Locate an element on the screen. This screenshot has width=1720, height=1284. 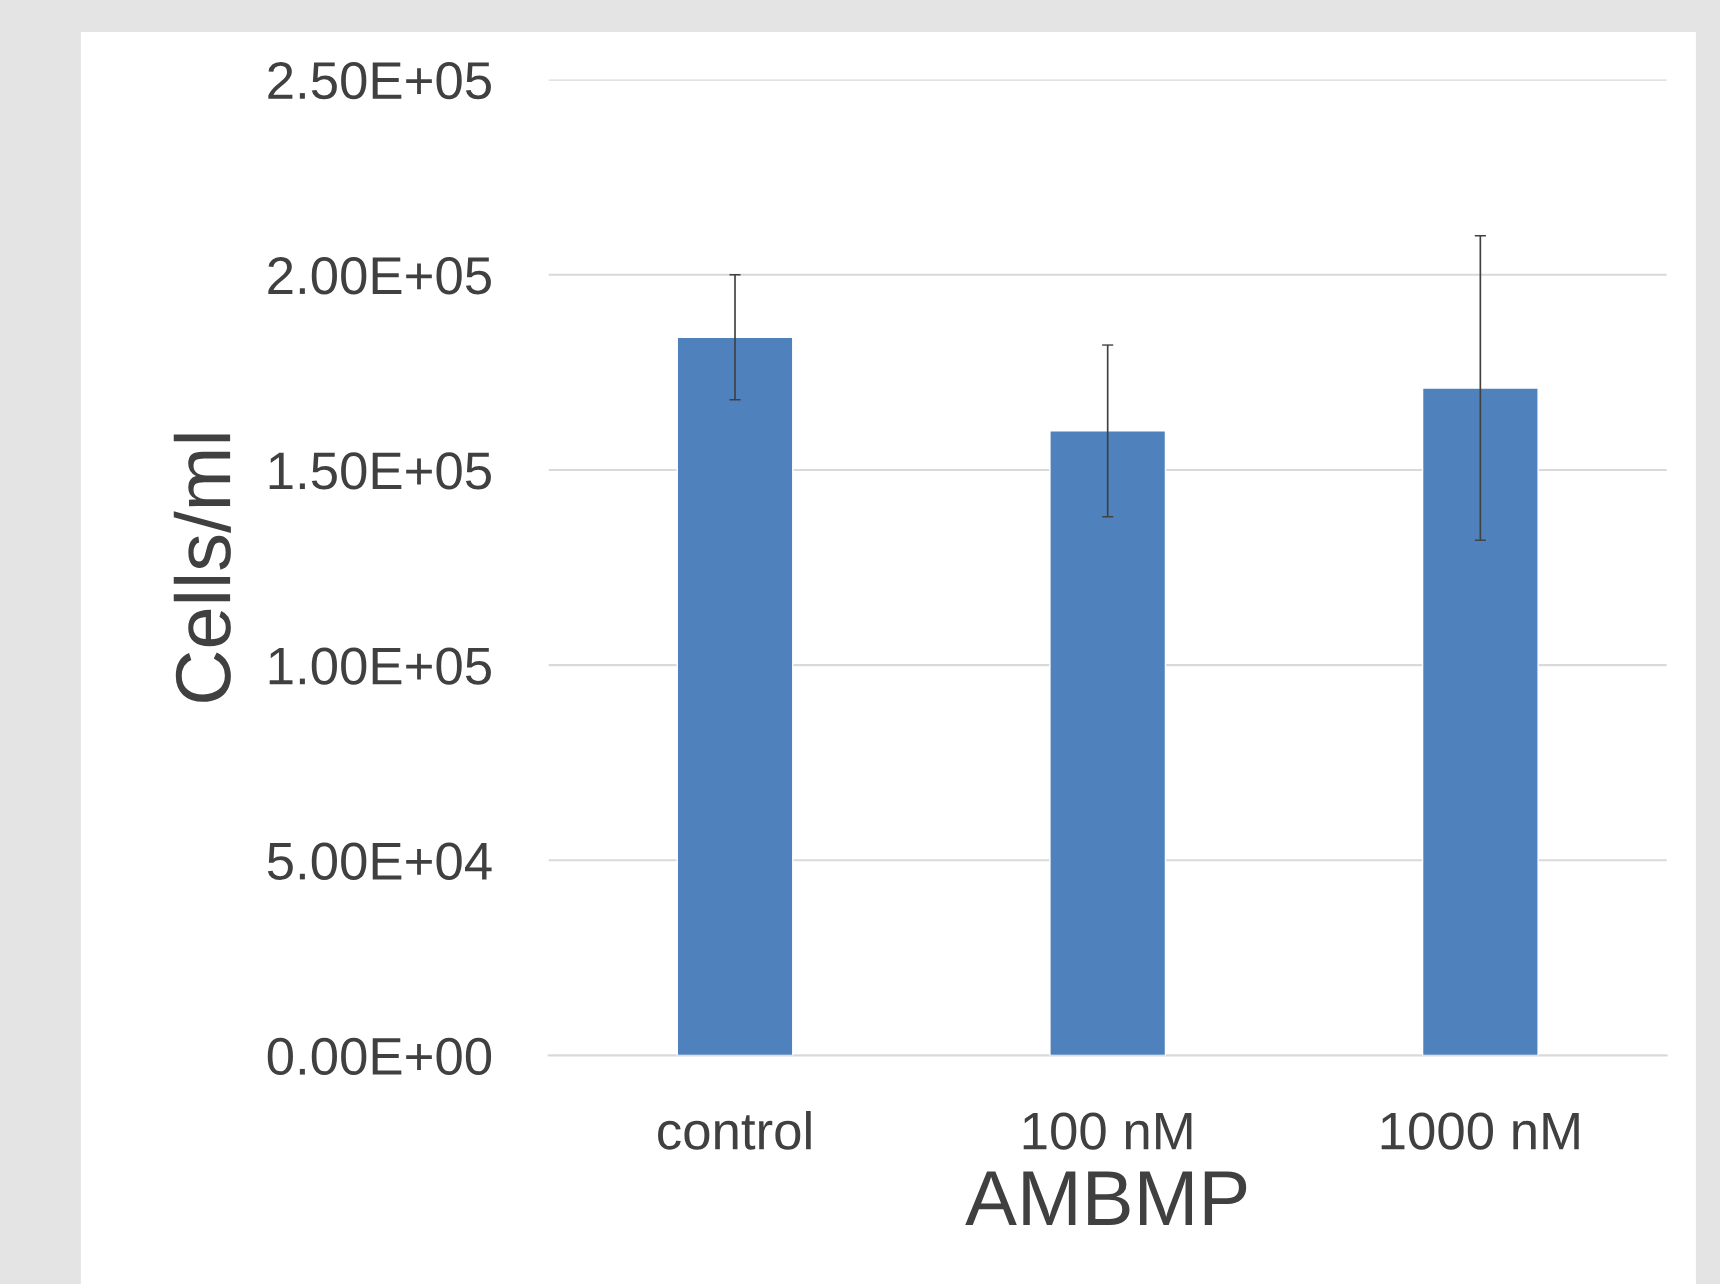
x-tick-label: 1000 nM is located at coordinates (1480, 1131).